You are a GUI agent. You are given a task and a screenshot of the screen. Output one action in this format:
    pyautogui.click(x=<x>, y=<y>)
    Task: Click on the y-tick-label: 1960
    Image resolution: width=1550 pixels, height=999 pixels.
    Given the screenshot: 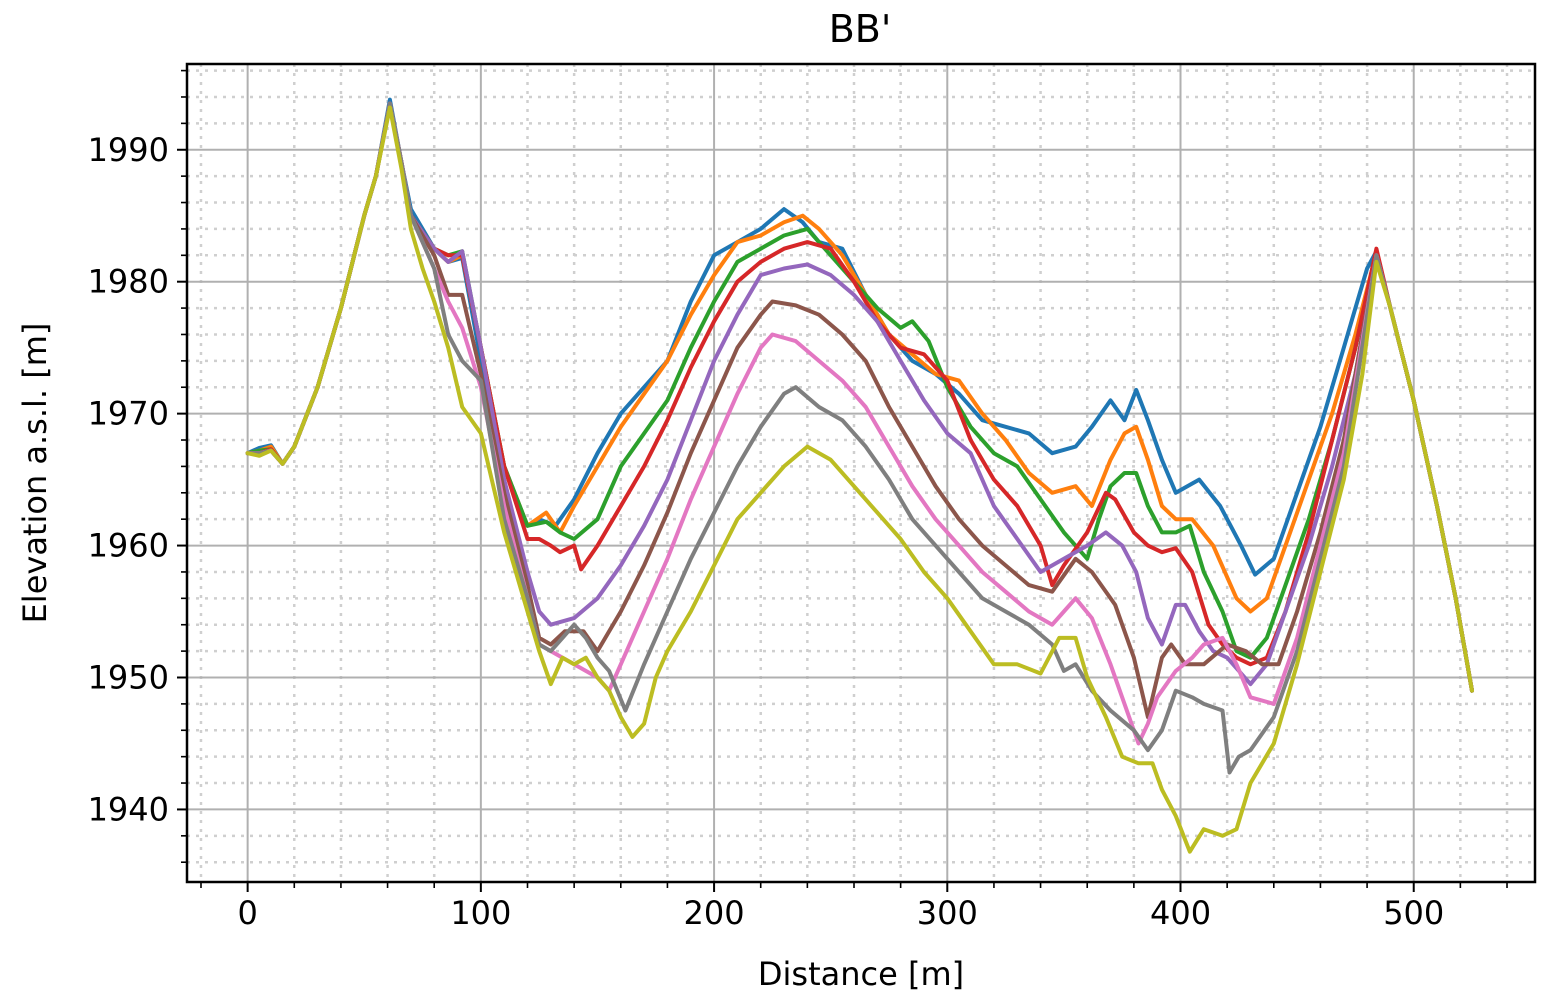 What is the action you would take?
    pyautogui.click(x=128, y=546)
    